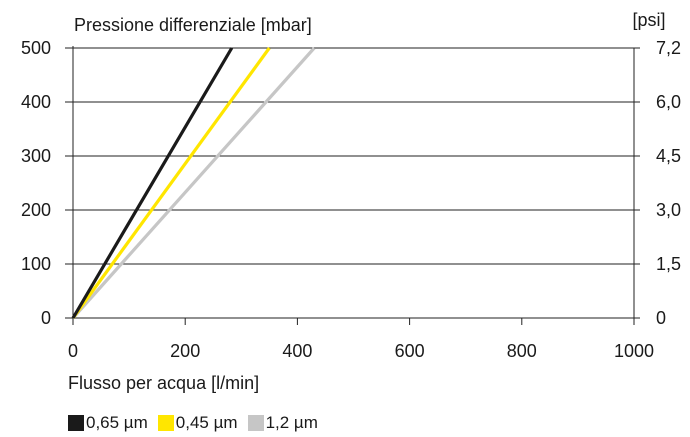  What do you see at coordinates (668, 102) in the screenshot?
I see `y2-tick-label-4: 6,0` at bounding box center [668, 102].